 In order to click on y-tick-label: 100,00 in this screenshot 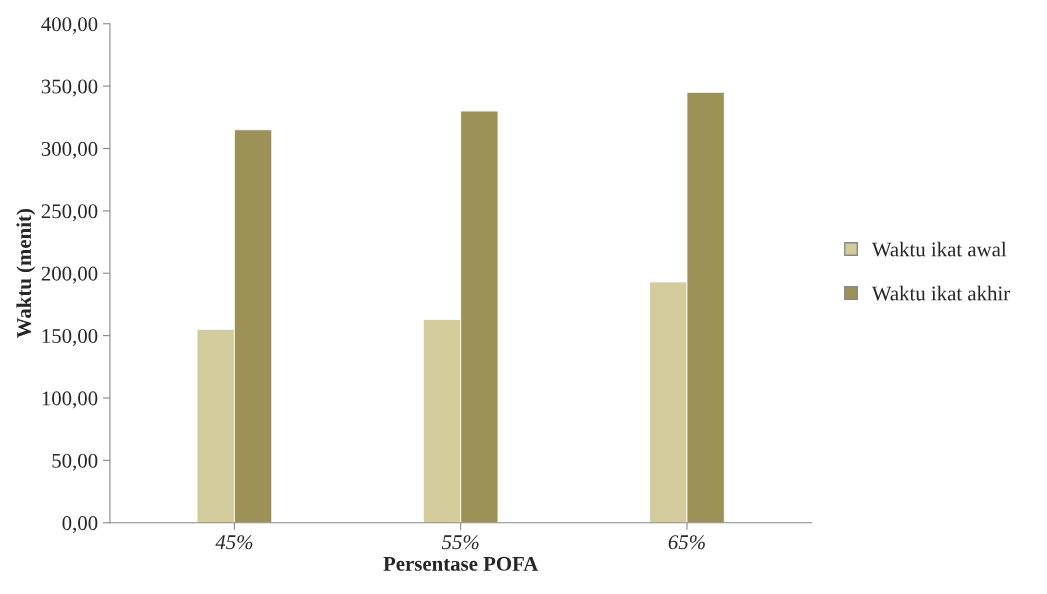, I will do `click(70, 400)`.